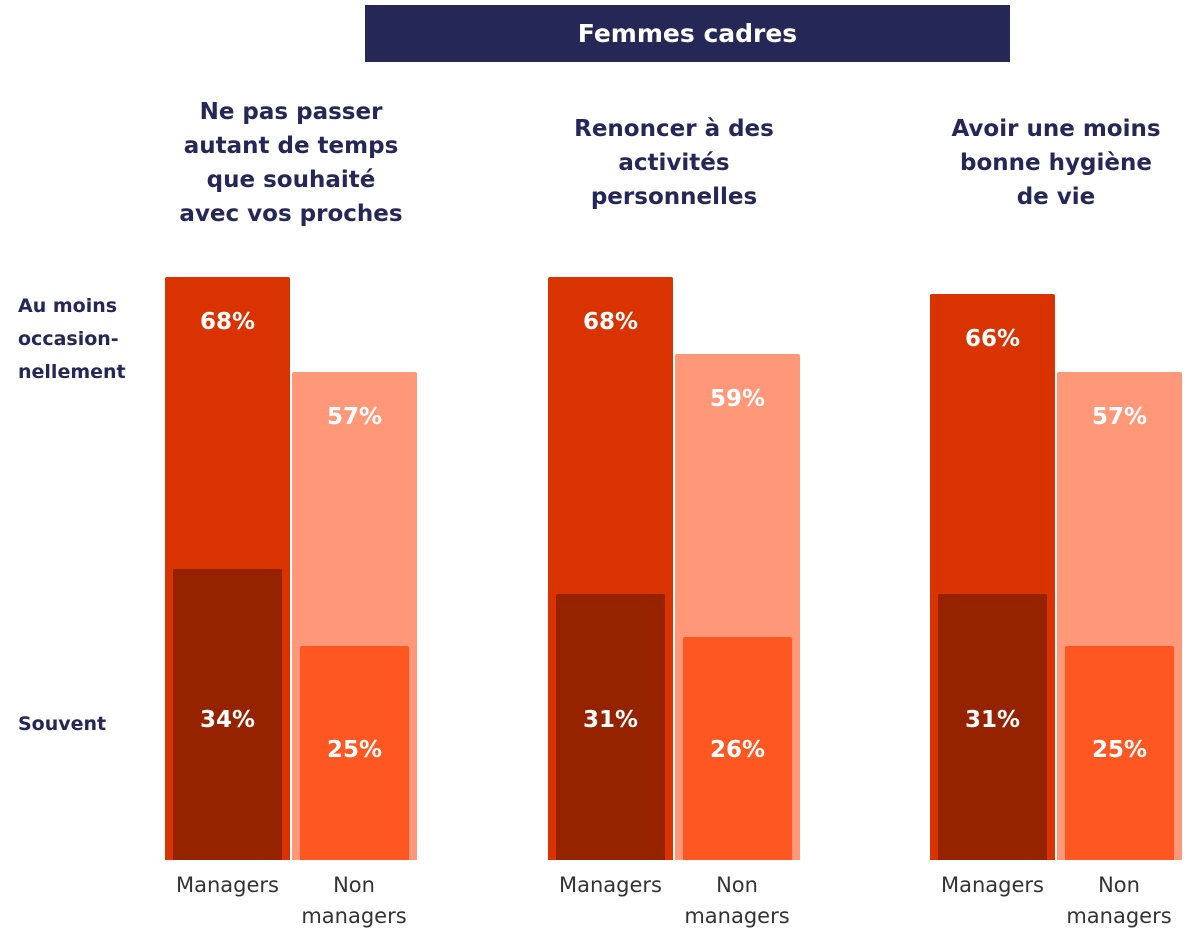  Describe the element at coordinates (992, 339) in the screenshot. I see `value-label: 66%` at that location.